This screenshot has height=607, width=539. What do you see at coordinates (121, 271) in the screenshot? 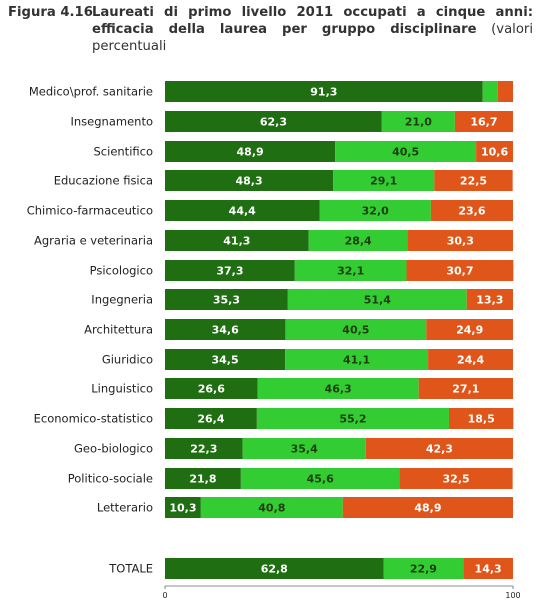
I see `category-label: Psicologico` at bounding box center [121, 271].